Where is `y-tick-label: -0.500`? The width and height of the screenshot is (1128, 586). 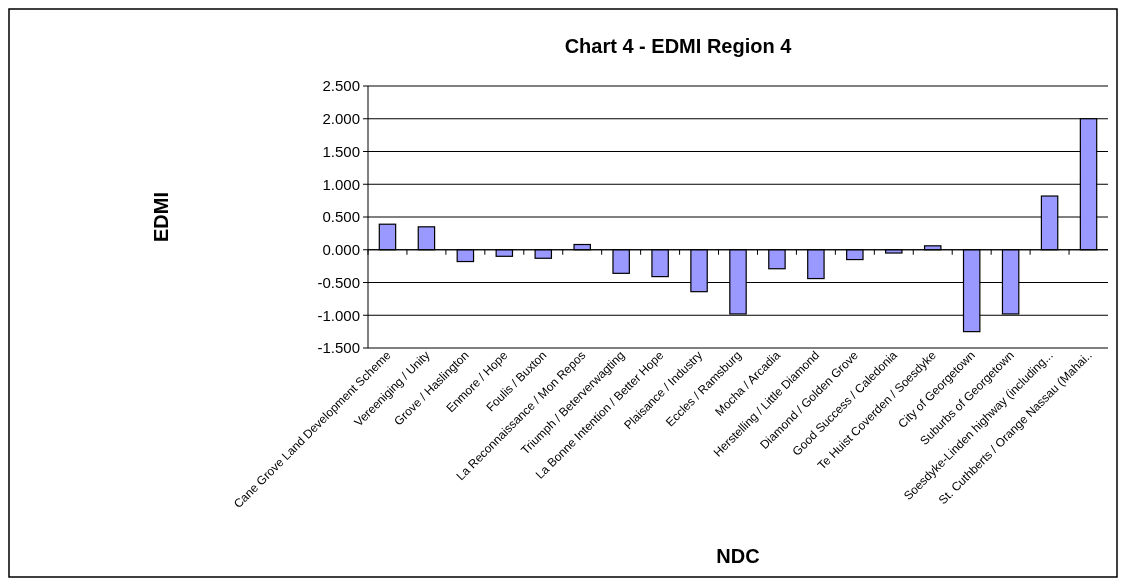 y-tick-label: -0.500 is located at coordinates (338, 282).